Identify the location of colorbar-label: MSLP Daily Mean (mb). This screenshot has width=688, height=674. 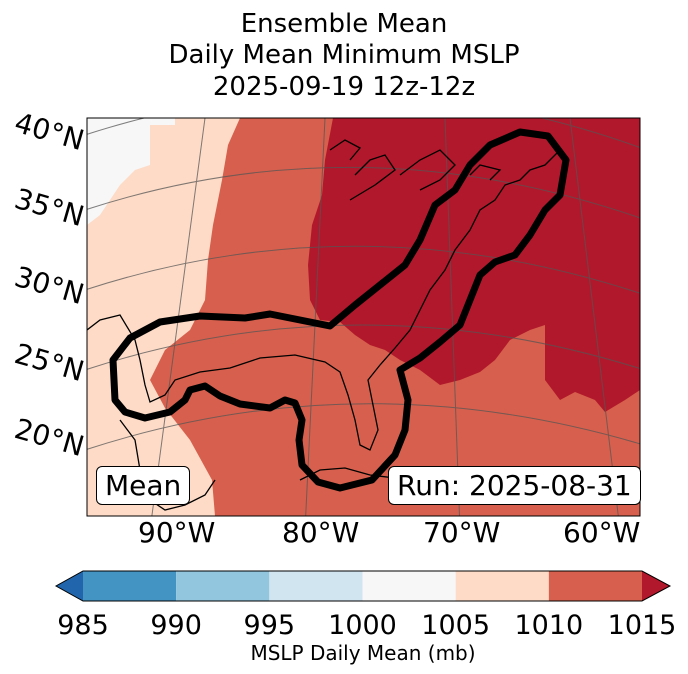
(363, 653).